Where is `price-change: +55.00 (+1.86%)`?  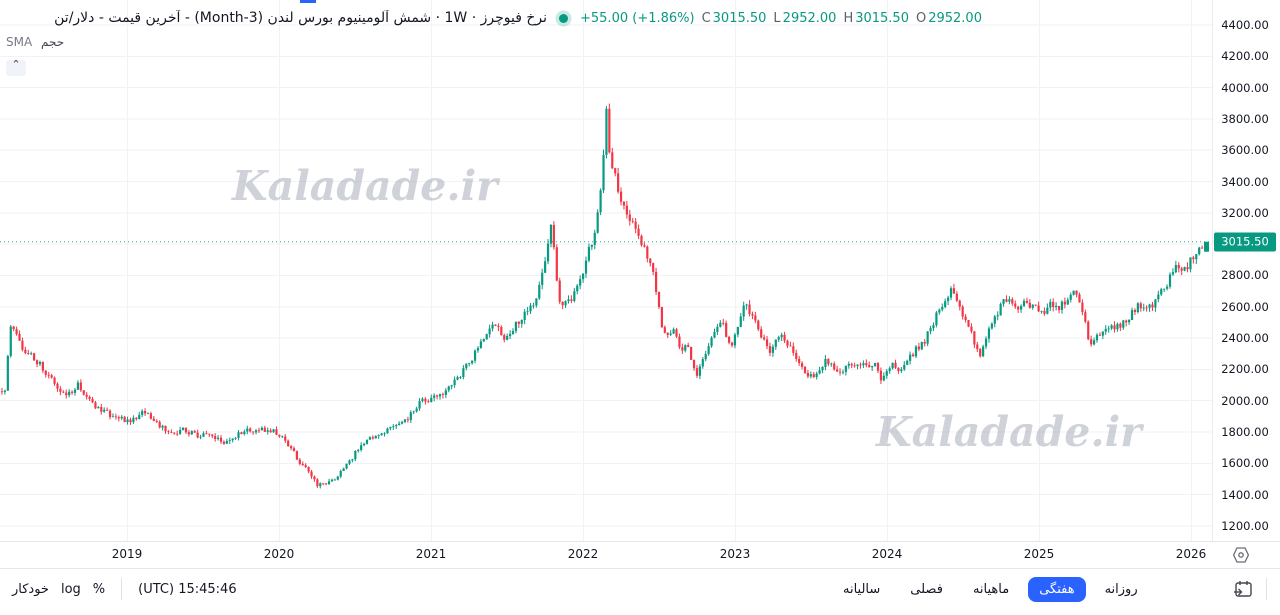 price-change: +55.00 (+1.86%) is located at coordinates (637, 18).